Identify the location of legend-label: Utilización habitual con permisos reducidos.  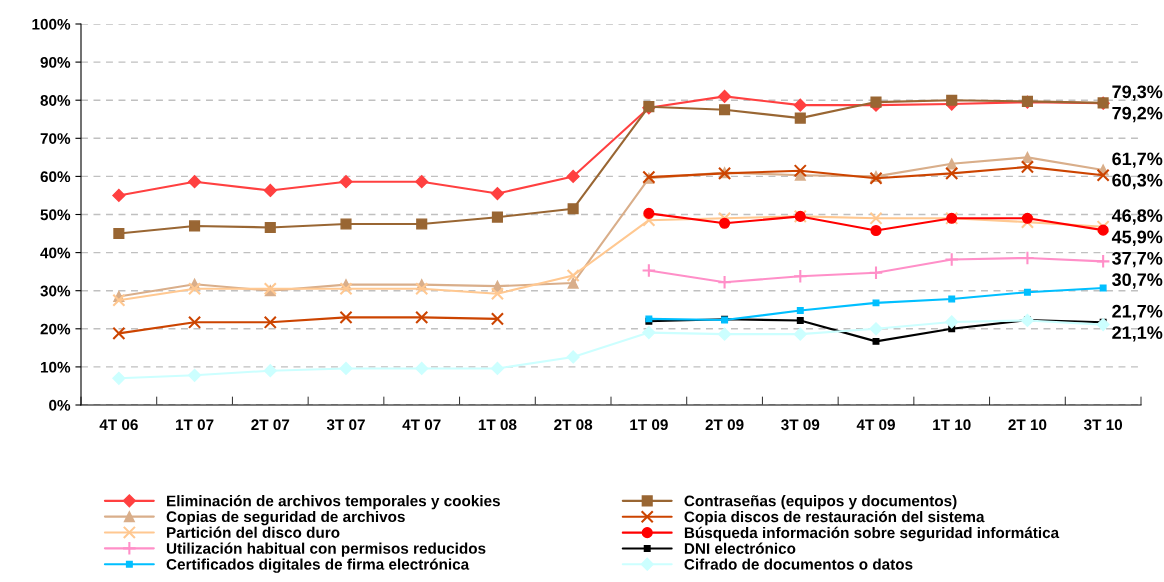
(326, 549).